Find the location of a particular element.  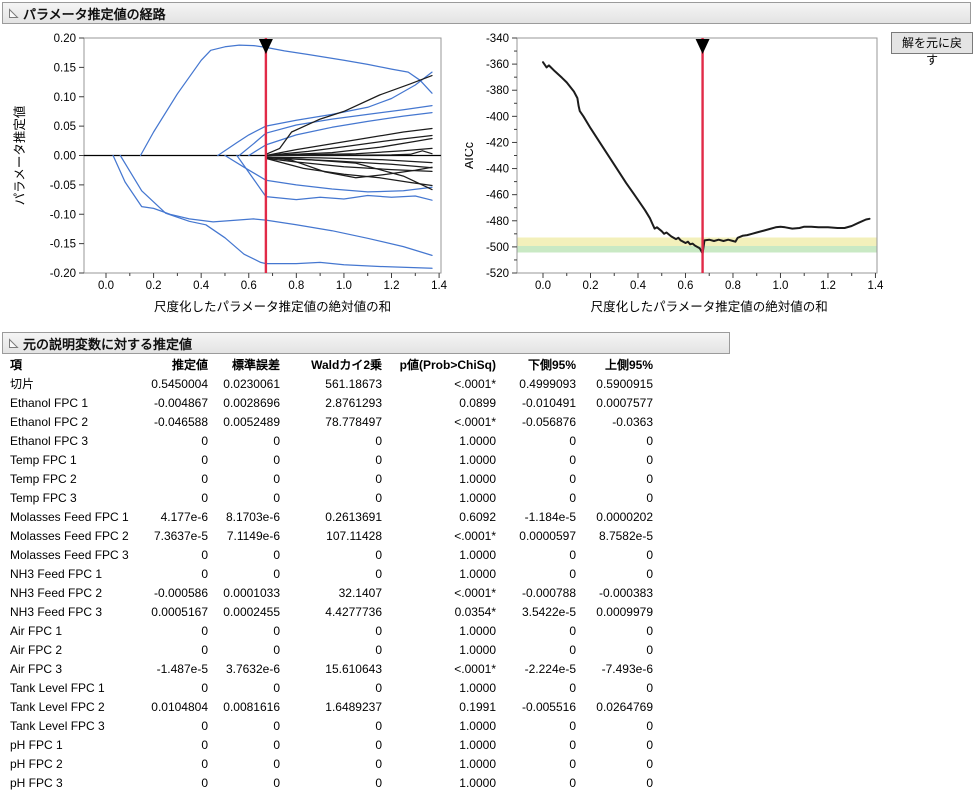

value-cell: -0.000586 is located at coordinates (180, 593).